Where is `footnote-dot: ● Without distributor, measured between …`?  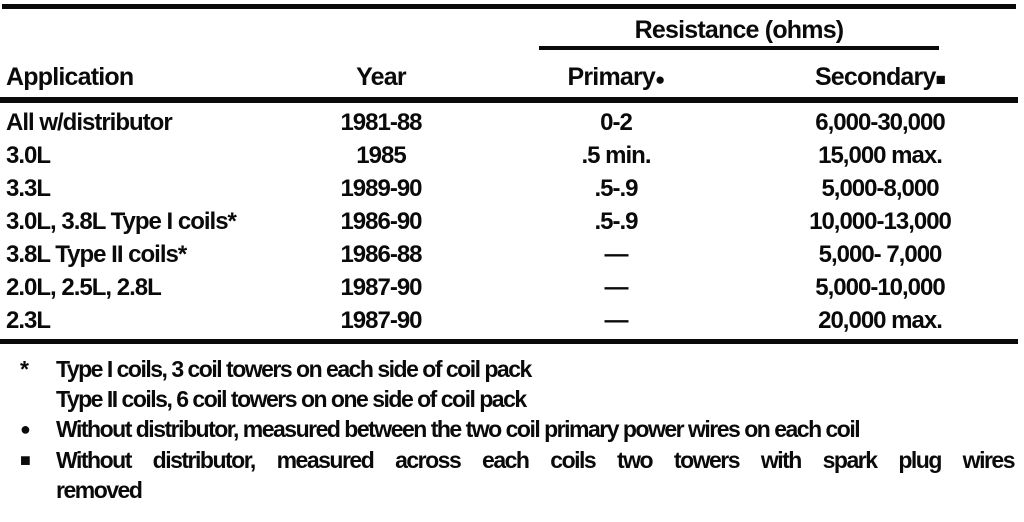 footnote-dot: ● Without distributor, measured between … is located at coordinates (518, 429).